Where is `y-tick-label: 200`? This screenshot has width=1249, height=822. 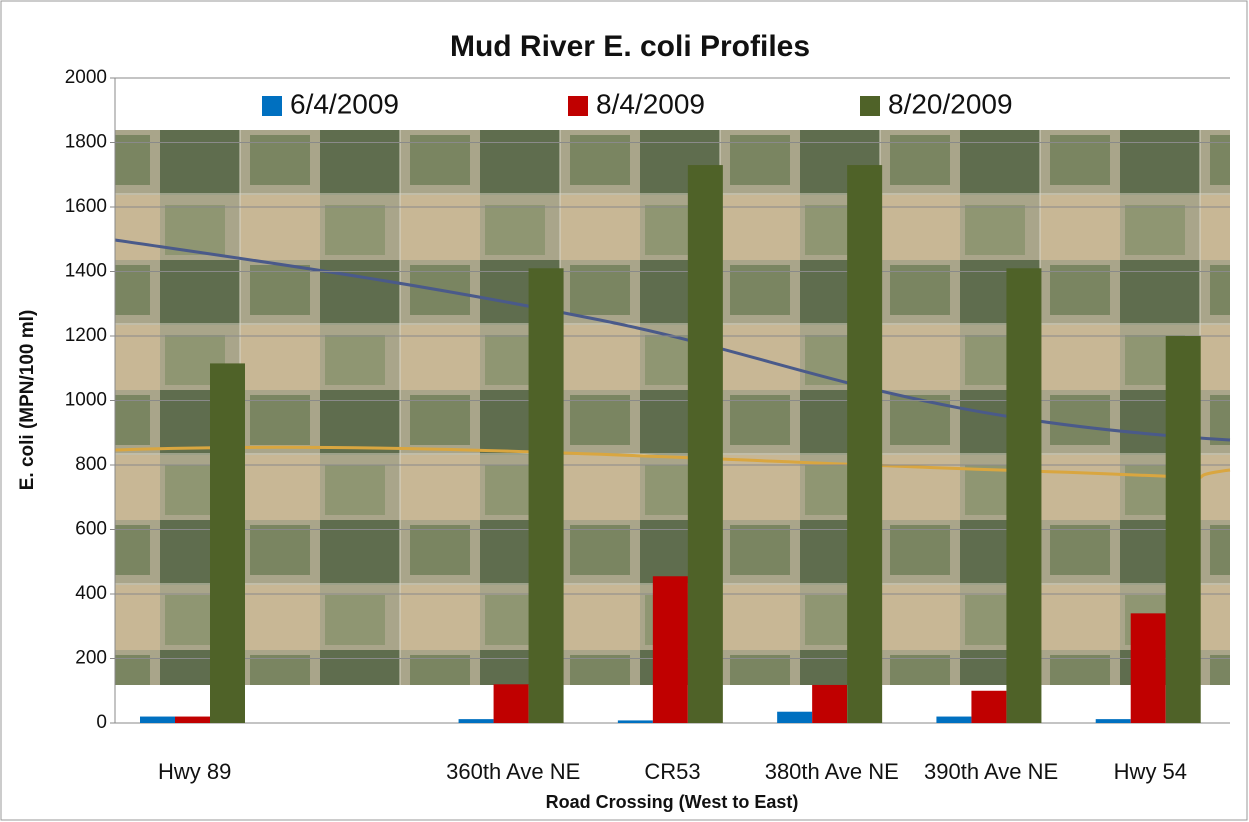 y-tick-label: 200 is located at coordinates (91, 658).